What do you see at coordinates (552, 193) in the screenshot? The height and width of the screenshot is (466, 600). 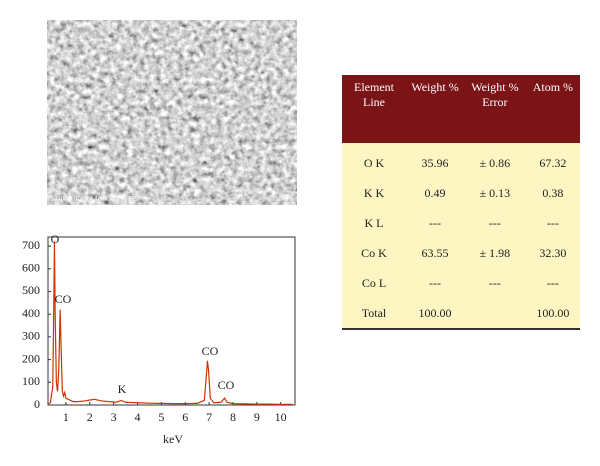 I see `table-cell: 0.38` at bounding box center [552, 193].